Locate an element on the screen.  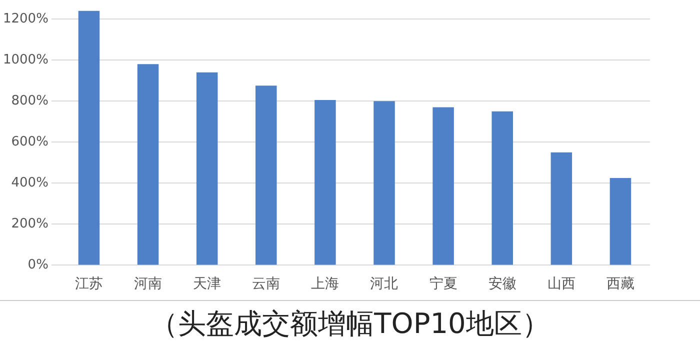
y-tick-label: 400% is located at coordinates (29, 183).